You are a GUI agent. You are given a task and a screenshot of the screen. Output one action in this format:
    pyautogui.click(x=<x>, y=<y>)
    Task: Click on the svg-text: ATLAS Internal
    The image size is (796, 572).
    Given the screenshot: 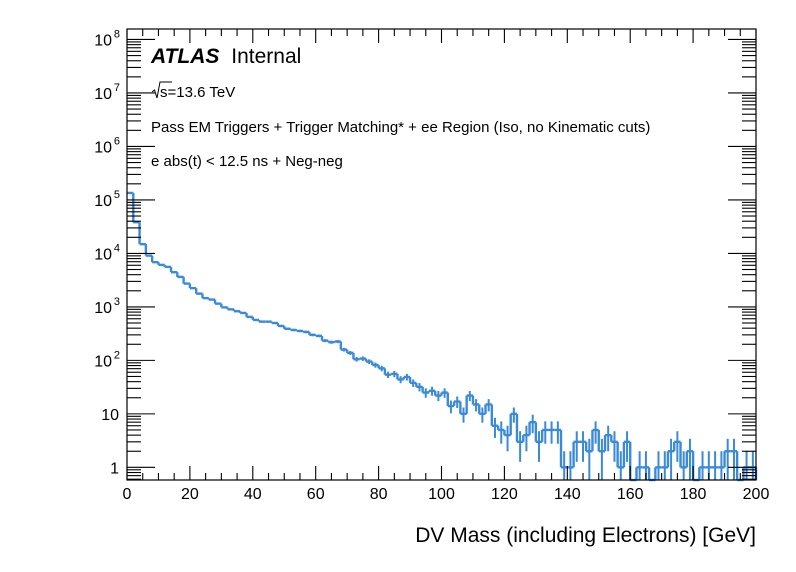 What is the action you would take?
    pyautogui.click(x=225, y=56)
    